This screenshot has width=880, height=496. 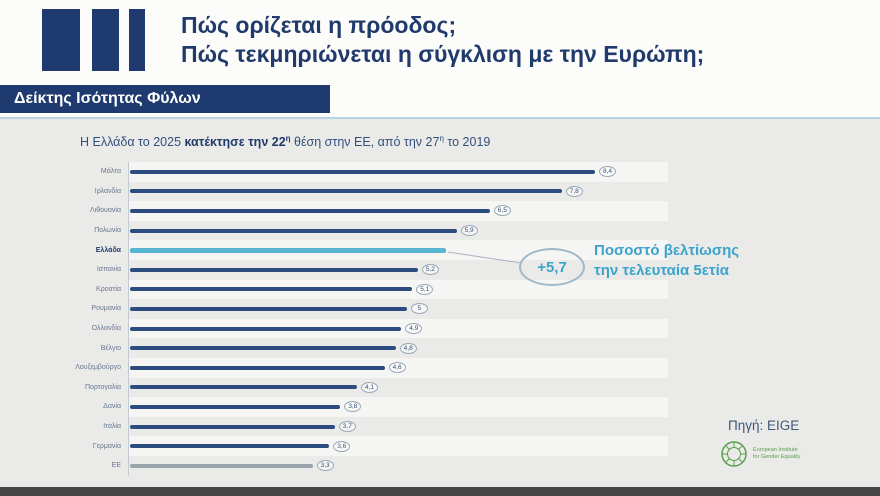 I want to click on chart-row: Πολωνία 5,9, so click(x=336, y=230).